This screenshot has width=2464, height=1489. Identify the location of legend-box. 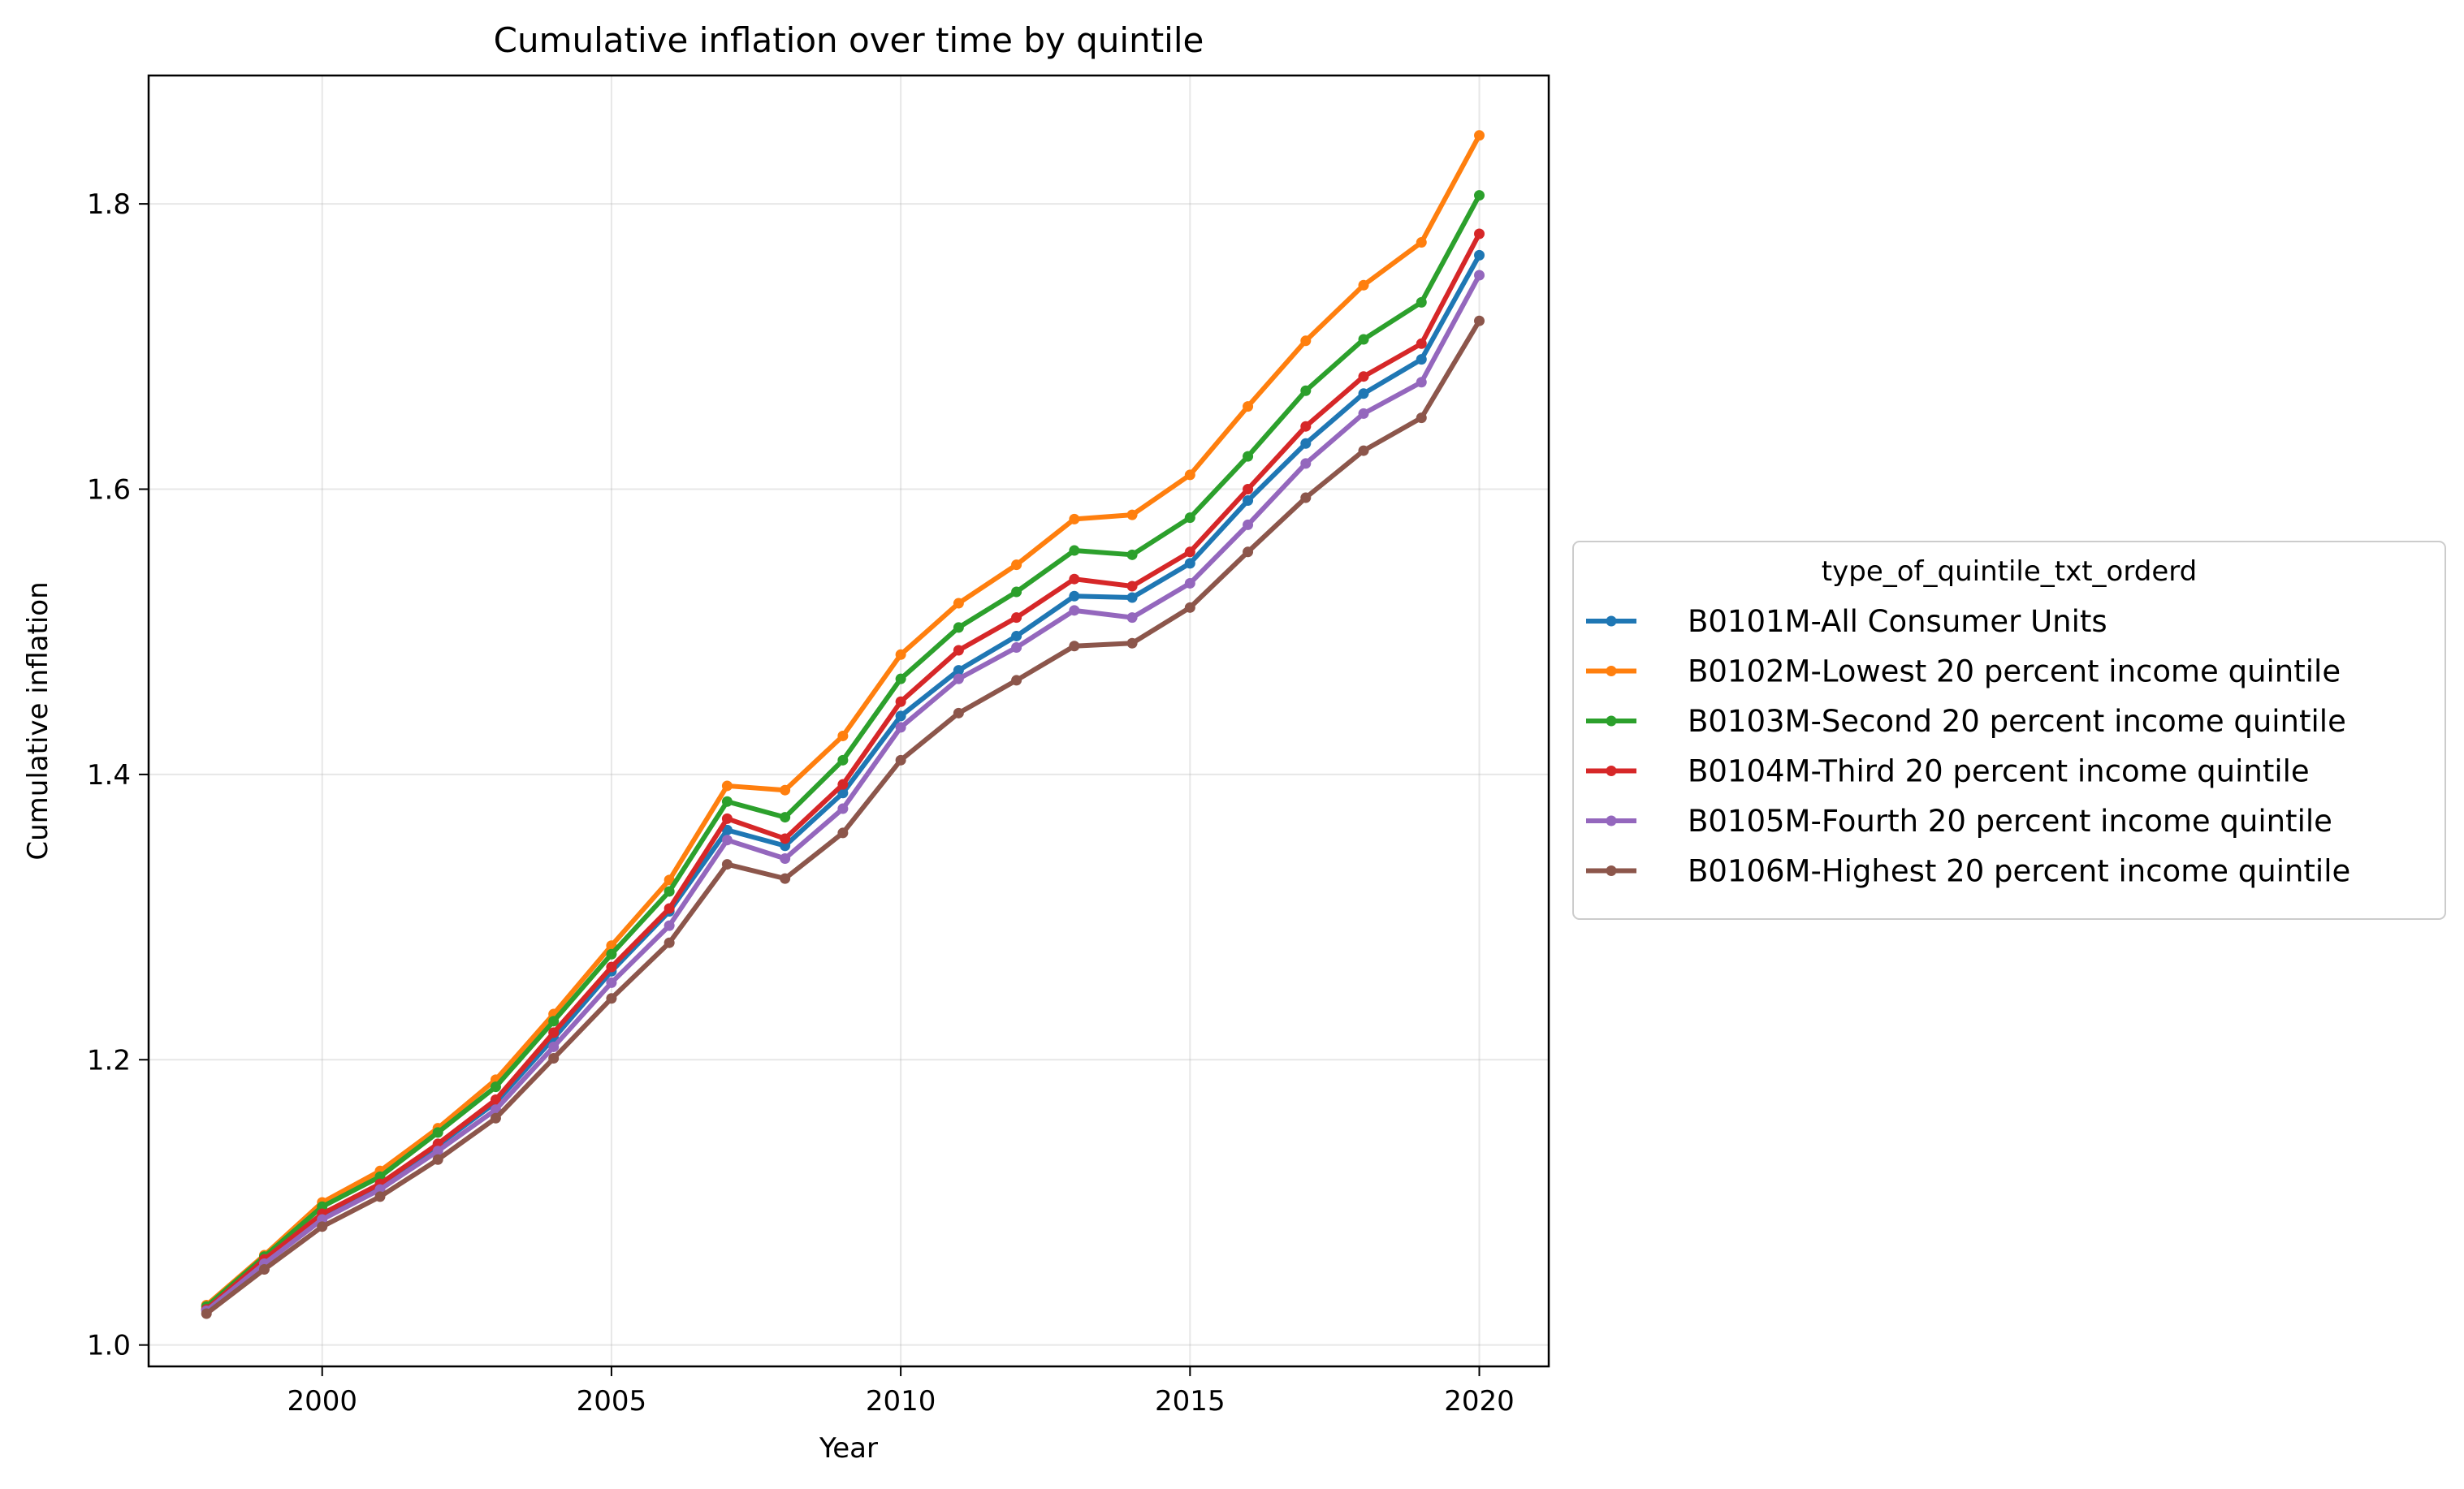
(2009, 730).